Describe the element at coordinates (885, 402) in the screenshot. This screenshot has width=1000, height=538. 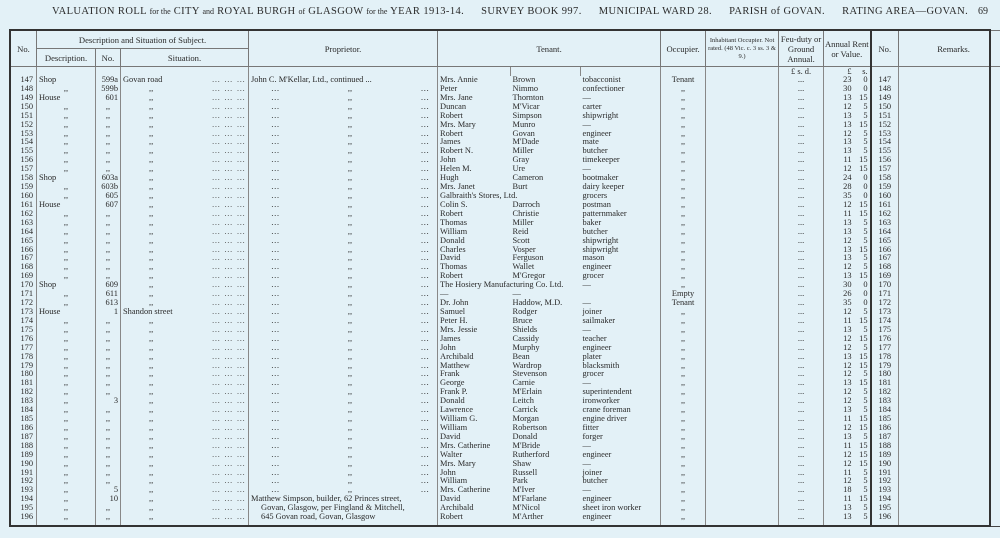
I see `row-number-right: 183` at that location.